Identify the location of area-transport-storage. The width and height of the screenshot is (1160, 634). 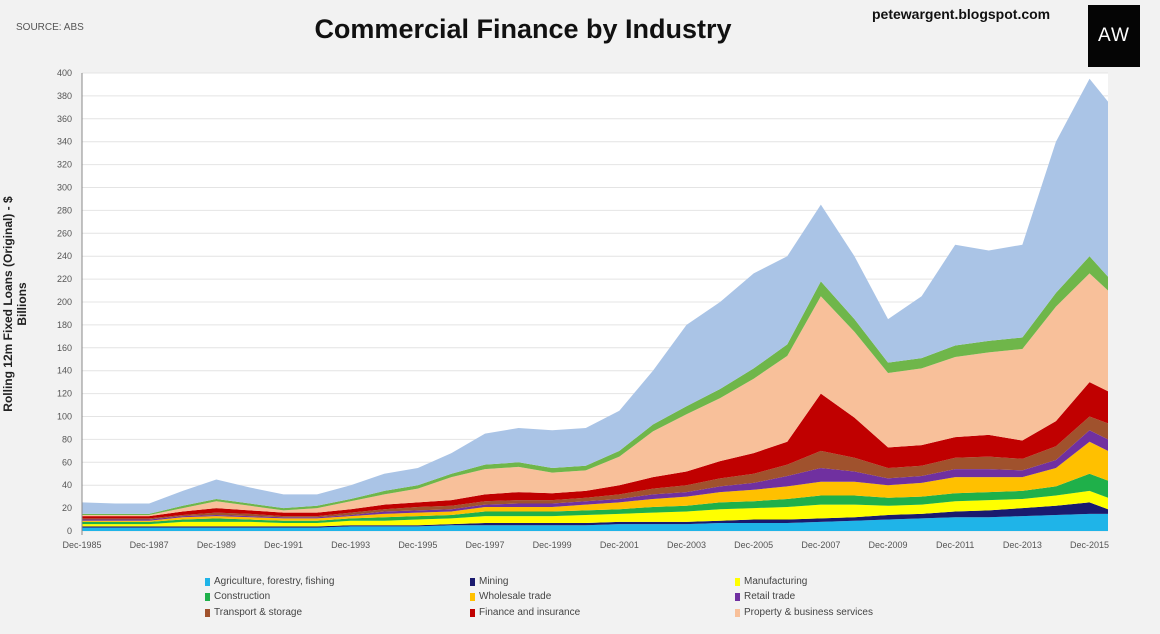
(595, 468).